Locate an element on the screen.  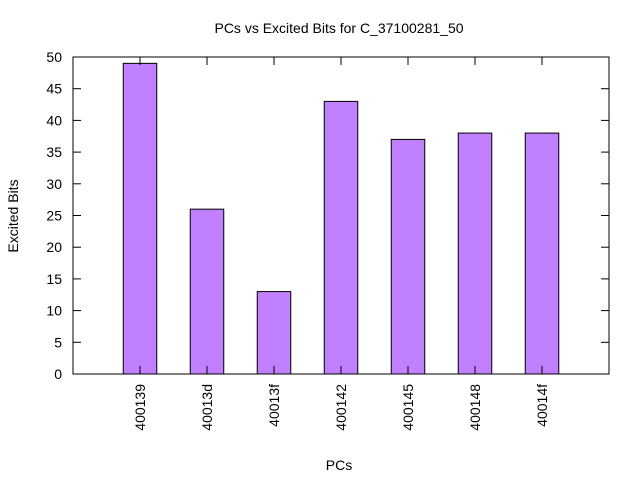
y-tick-label: 25 is located at coordinates (54, 216).